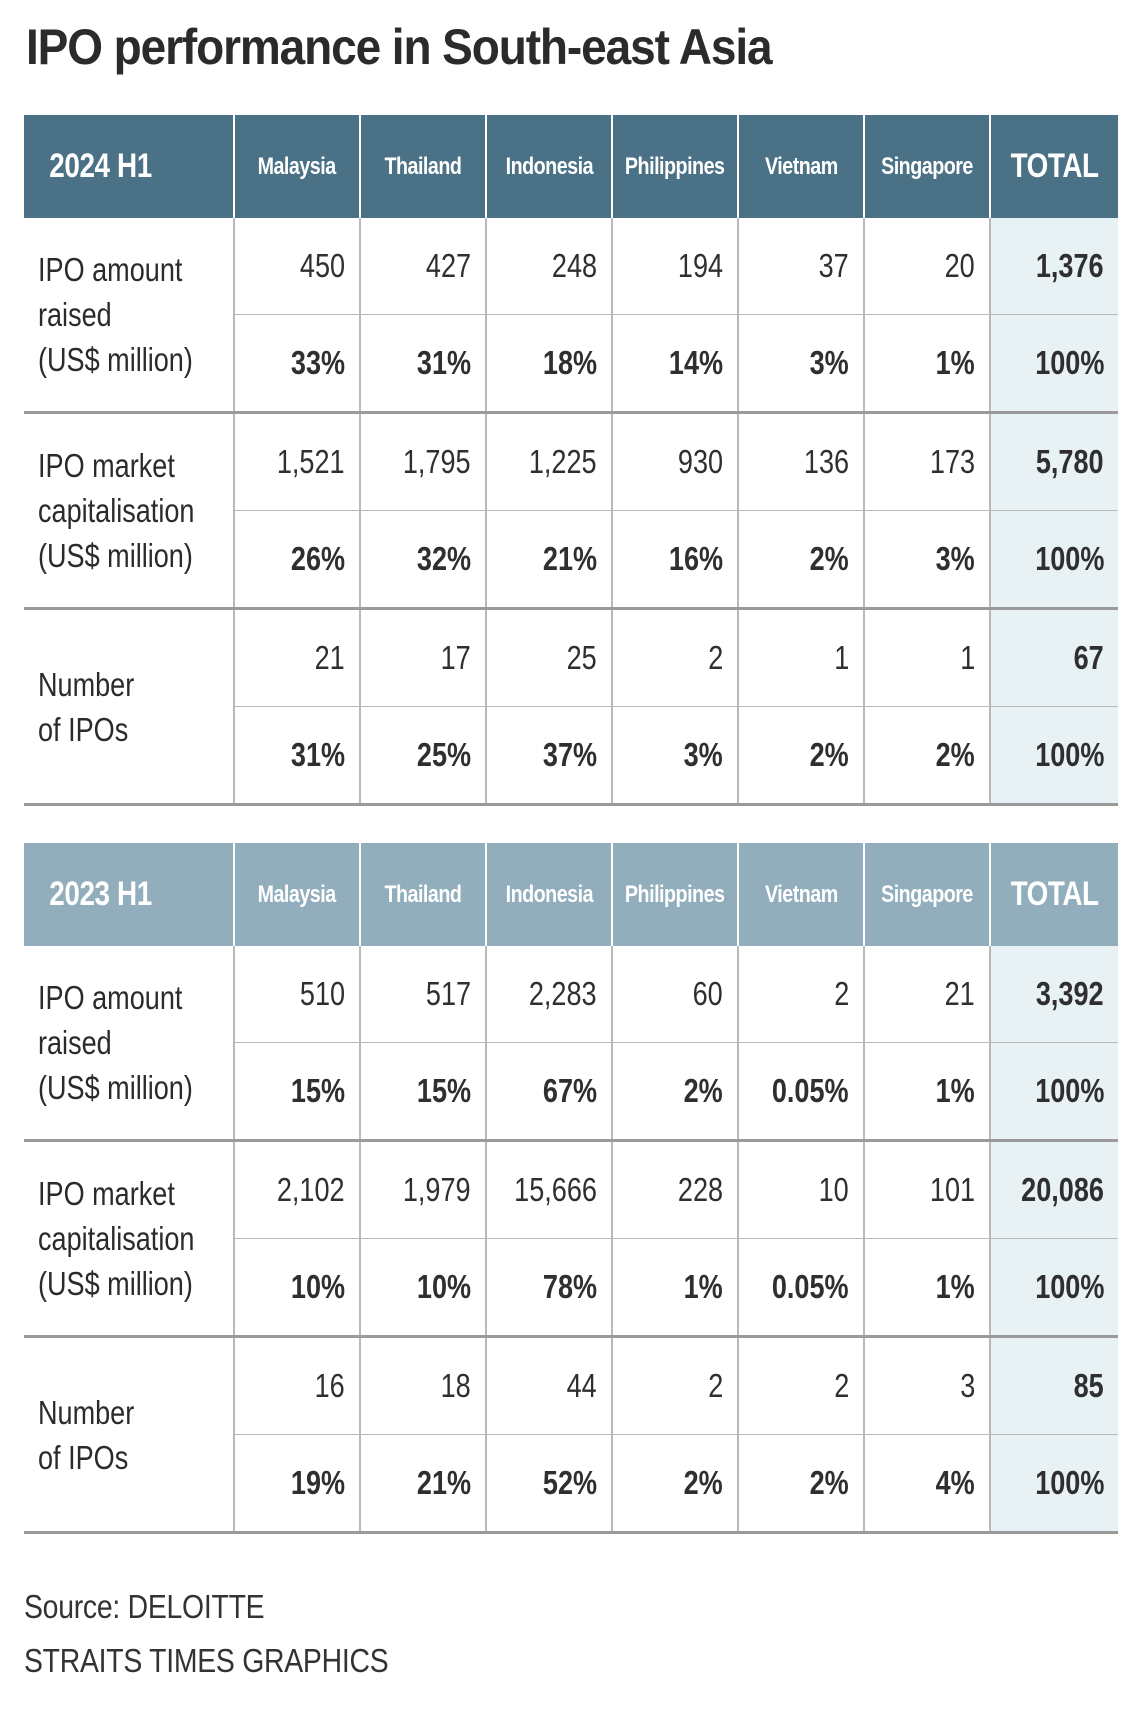 This screenshot has width=1140, height=1710. I want to click on value-cell: 3, so click(926, 1385).